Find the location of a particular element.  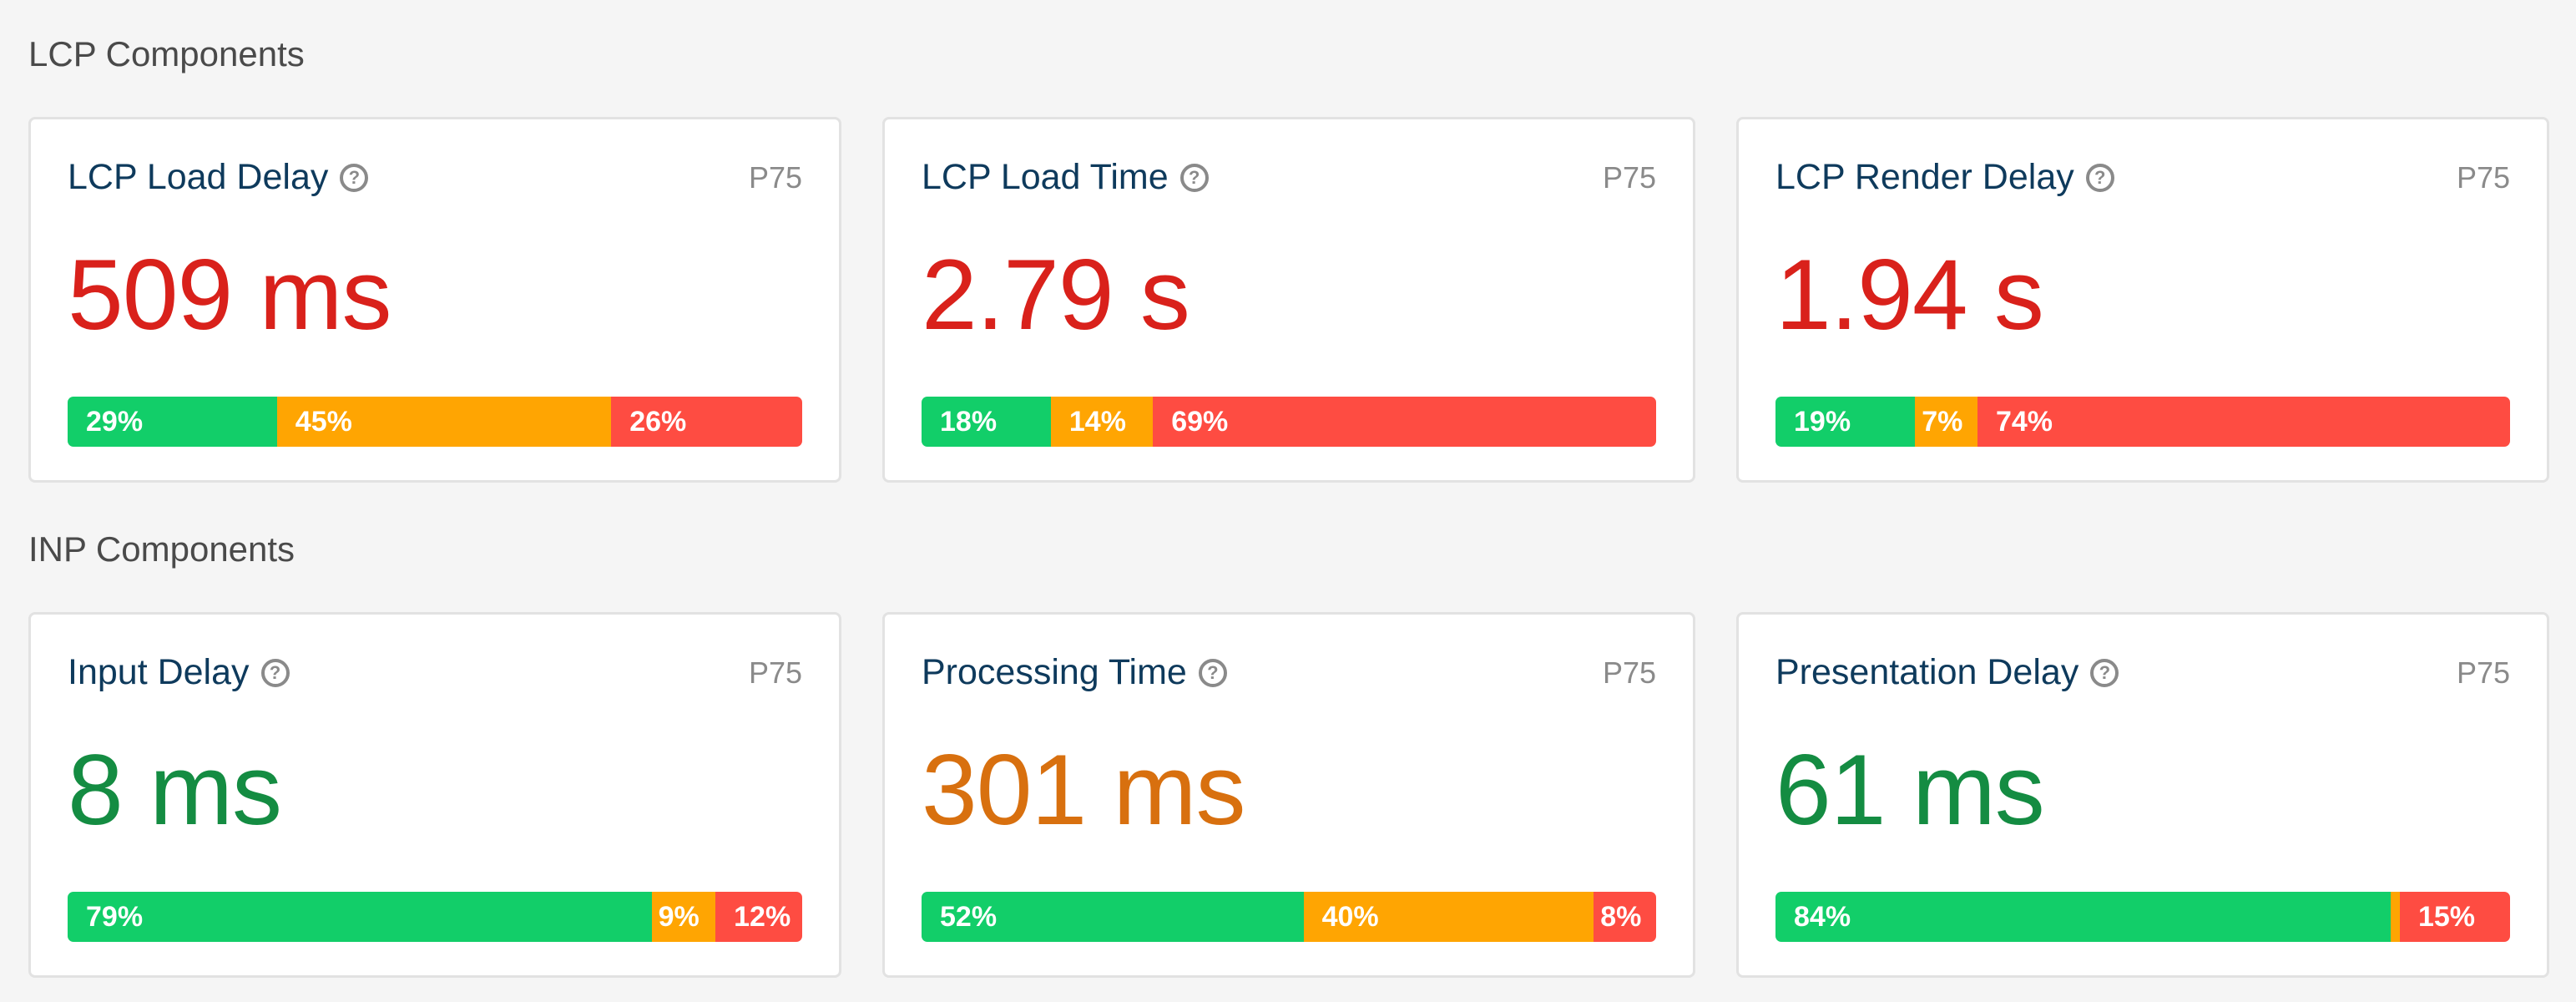

metric-value: 8 ms is located at coordinates (175, 790).